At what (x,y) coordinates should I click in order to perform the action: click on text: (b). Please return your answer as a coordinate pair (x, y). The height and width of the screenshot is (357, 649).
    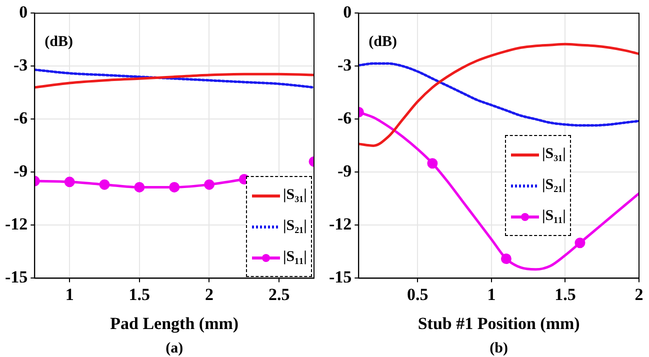
    Looking at the image, I should click on (499, 348).